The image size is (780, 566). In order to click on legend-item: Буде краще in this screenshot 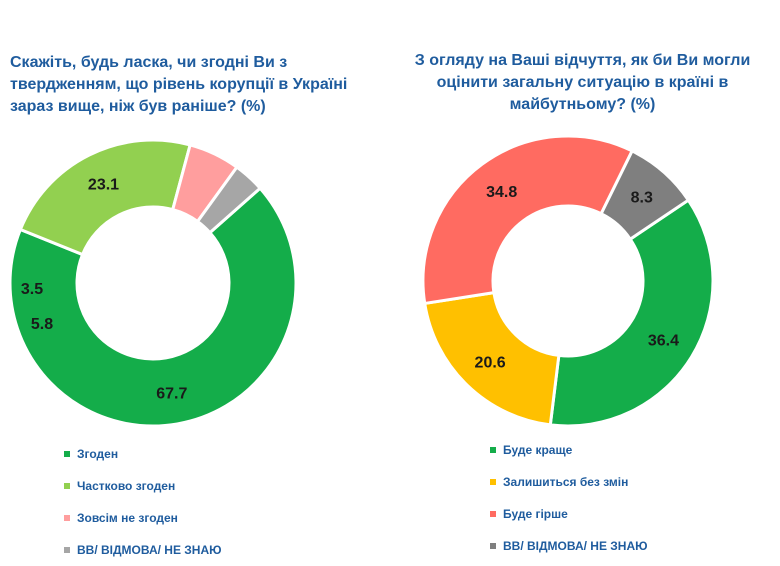, I will do `click(569, 450)`.